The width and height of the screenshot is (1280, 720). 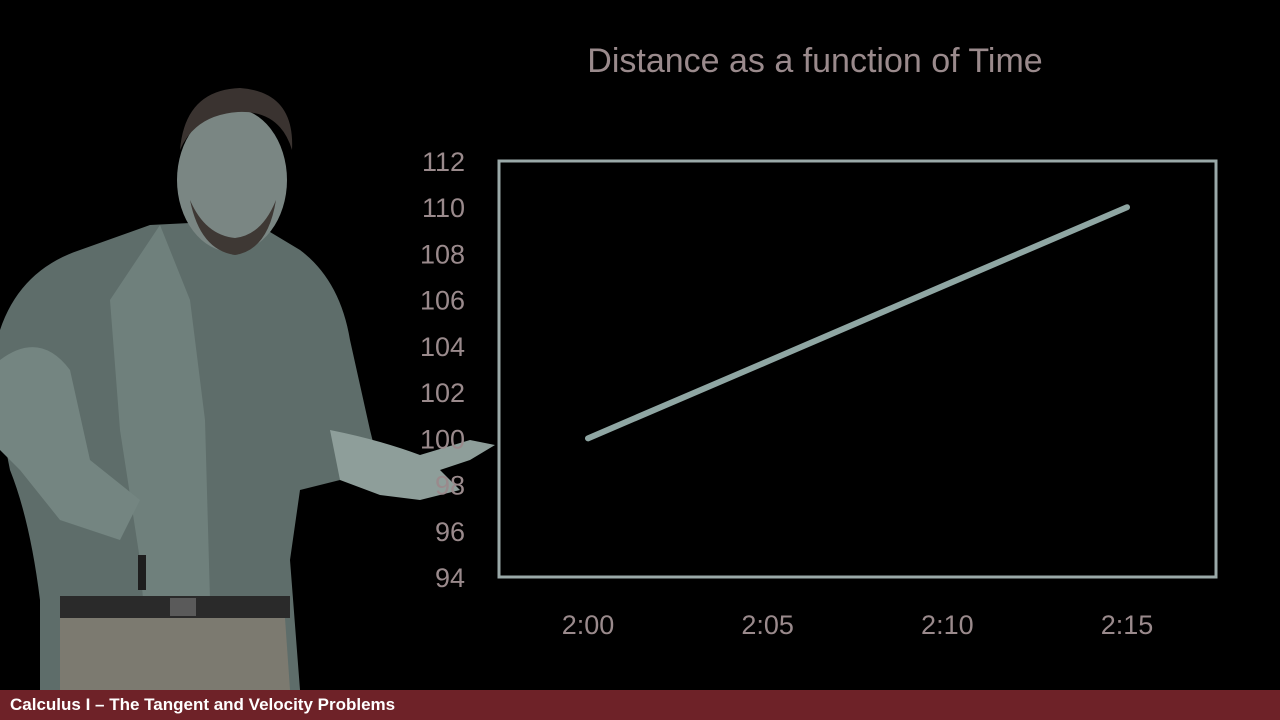 What do you see at coordinates (1127, 625) in the screenshot?
I see `x-tick-label: 2:15` at bounding box center [1127, 625].